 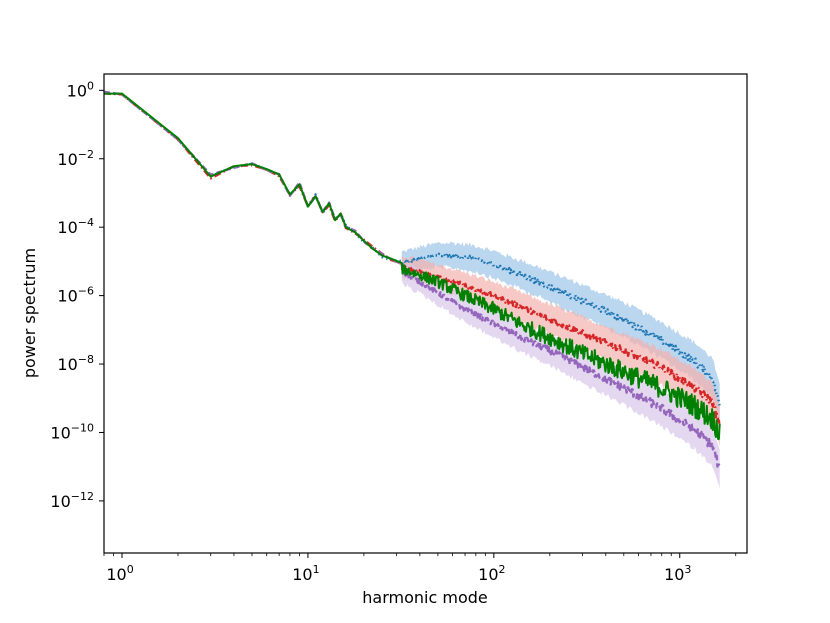 What do you see at coordinates (75, 363) in the screenshot?
I see `y-tick-label: 10⁻⁸` at bounding box center [75, 363].